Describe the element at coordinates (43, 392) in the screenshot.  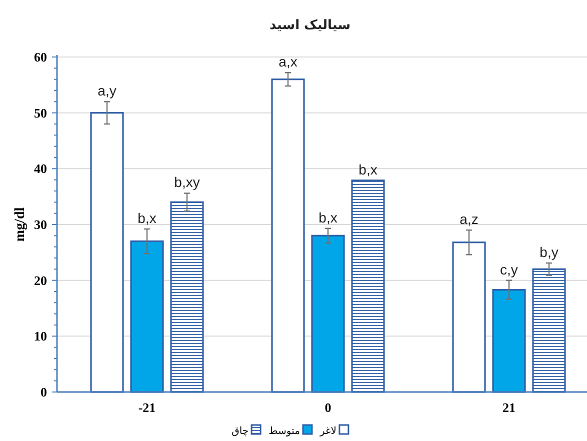
I see `y-tick-label: 0` at that location.